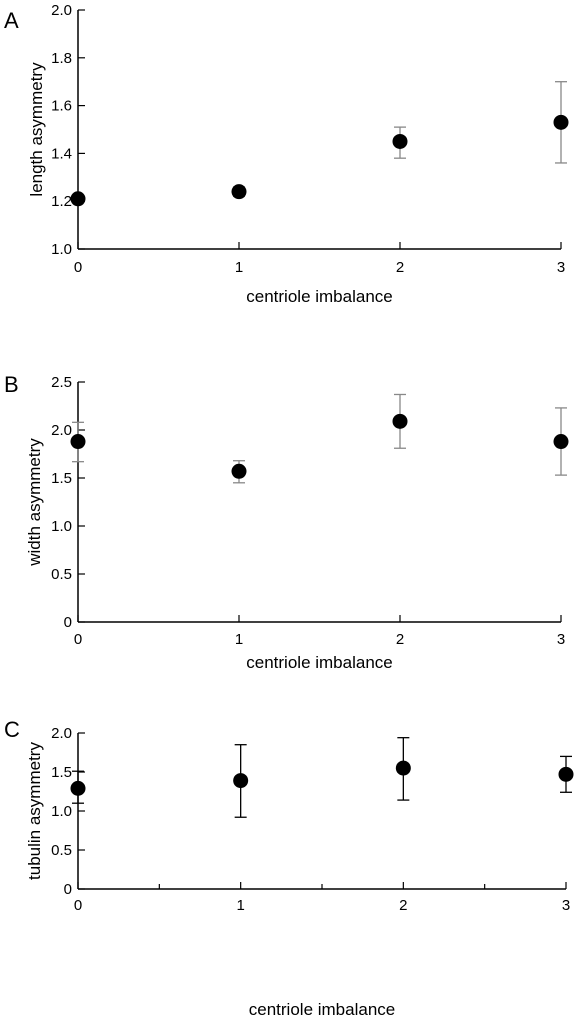 The image size is (579, 1023). I want to click on panel-letter: A, so click(11, 20).